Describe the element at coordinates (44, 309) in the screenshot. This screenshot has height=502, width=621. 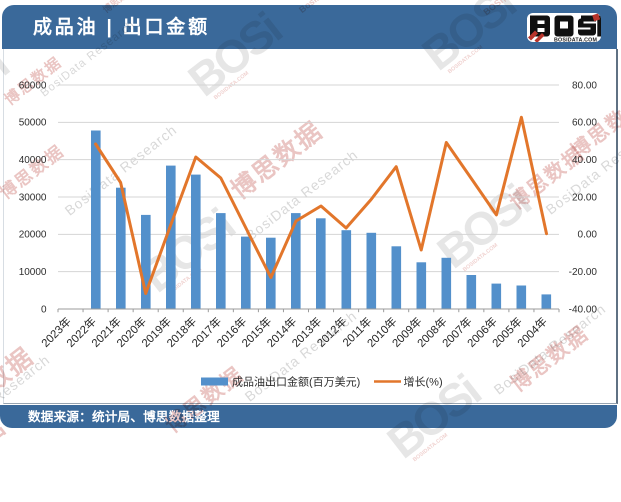
I see `svg-text: 0` at that location.